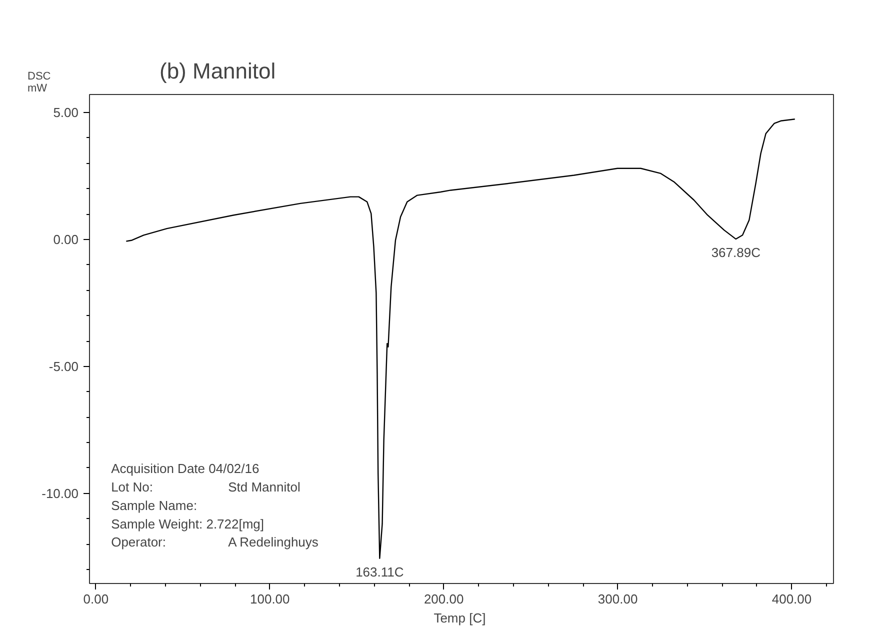 The image size is (894, 635). Describe the element at coordinates (214, 542) in the screenshot. I see `text: Operator: A Redelinghuys` at that location.